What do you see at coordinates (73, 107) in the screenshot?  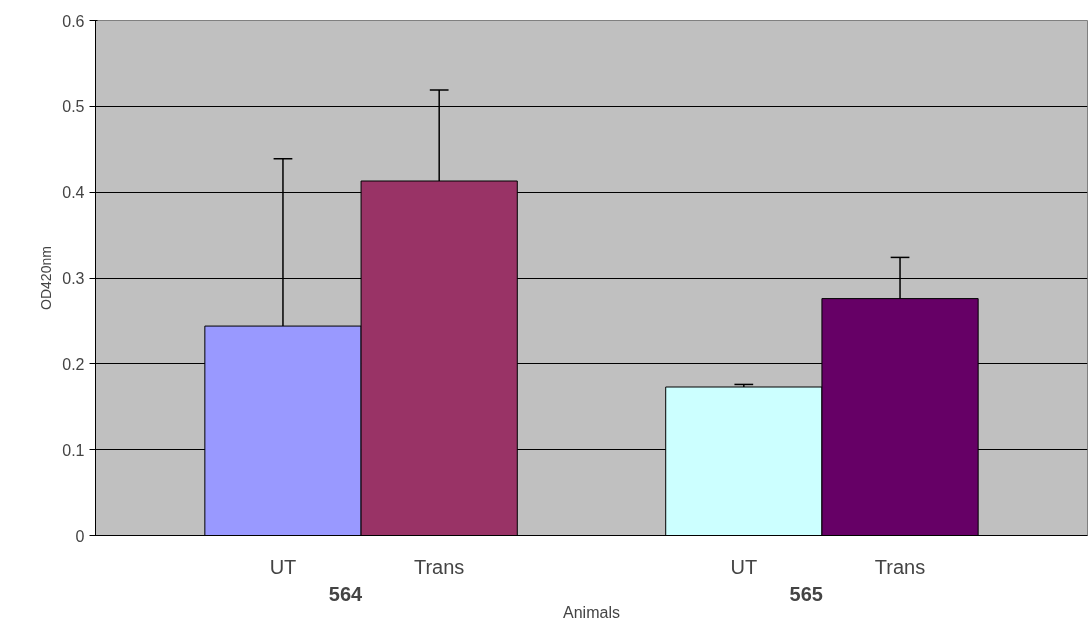 I see `y-tick-label: 0.5` at bounding box center [73, 107].